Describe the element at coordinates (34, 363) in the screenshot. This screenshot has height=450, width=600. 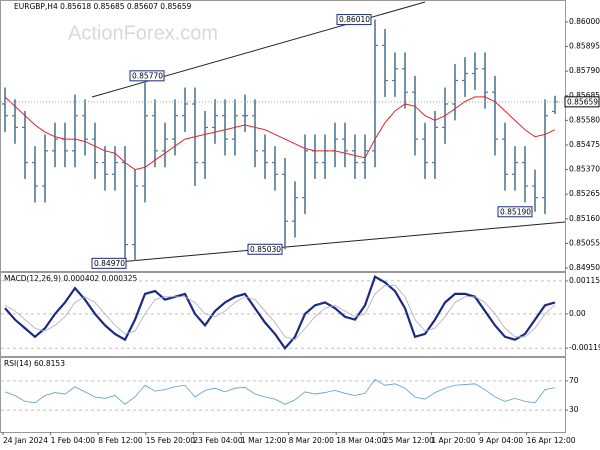
I see `rsi-title: RSI(14) 60.8153` at that location.